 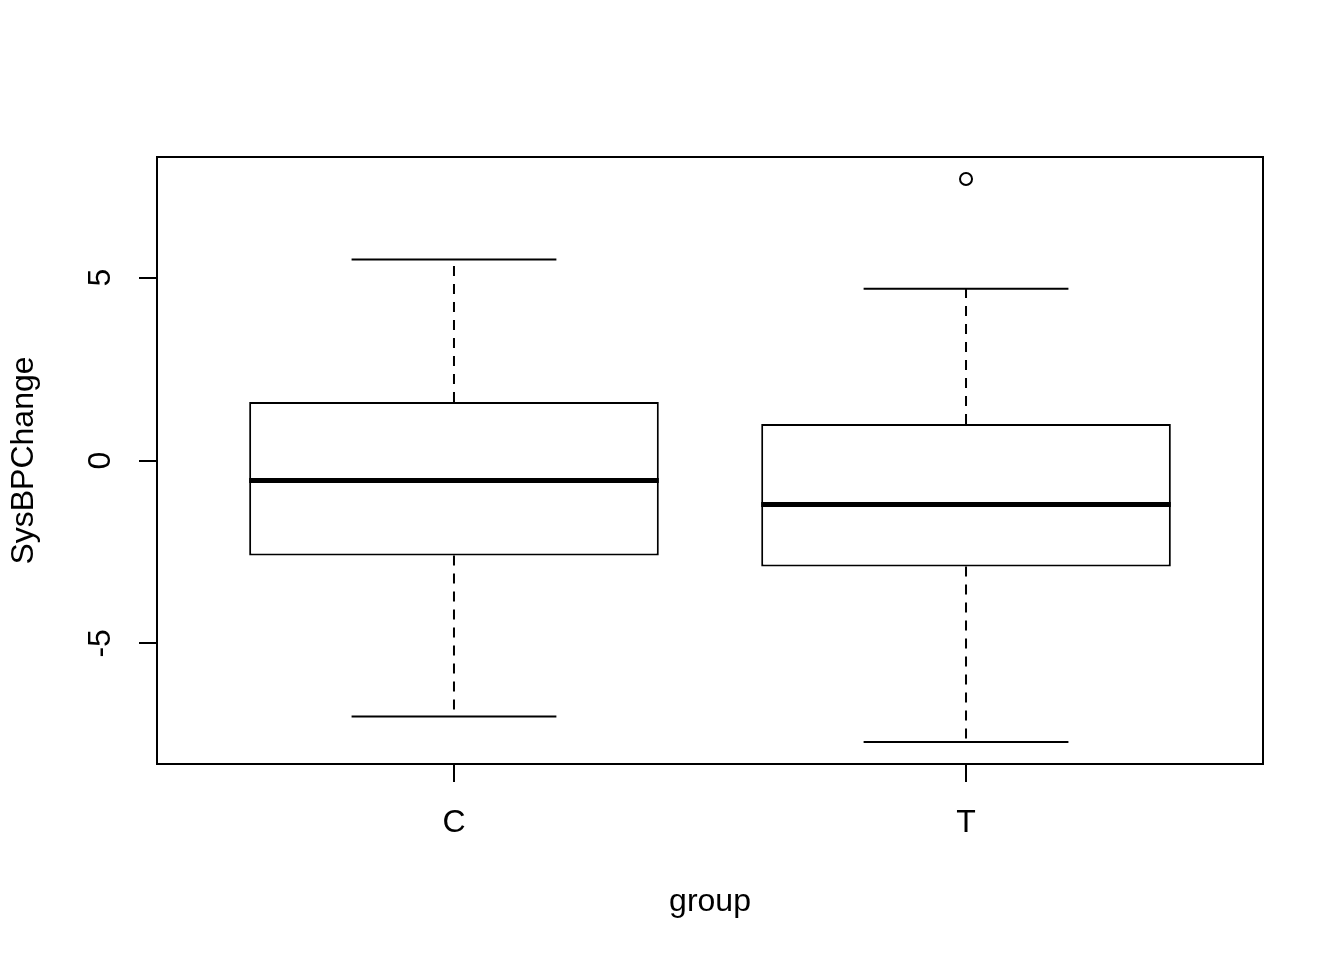 What do you see at coordinates (966, 821) in the screenshot?
I see `x-tick-label: T` at bounding box center [966, 821].